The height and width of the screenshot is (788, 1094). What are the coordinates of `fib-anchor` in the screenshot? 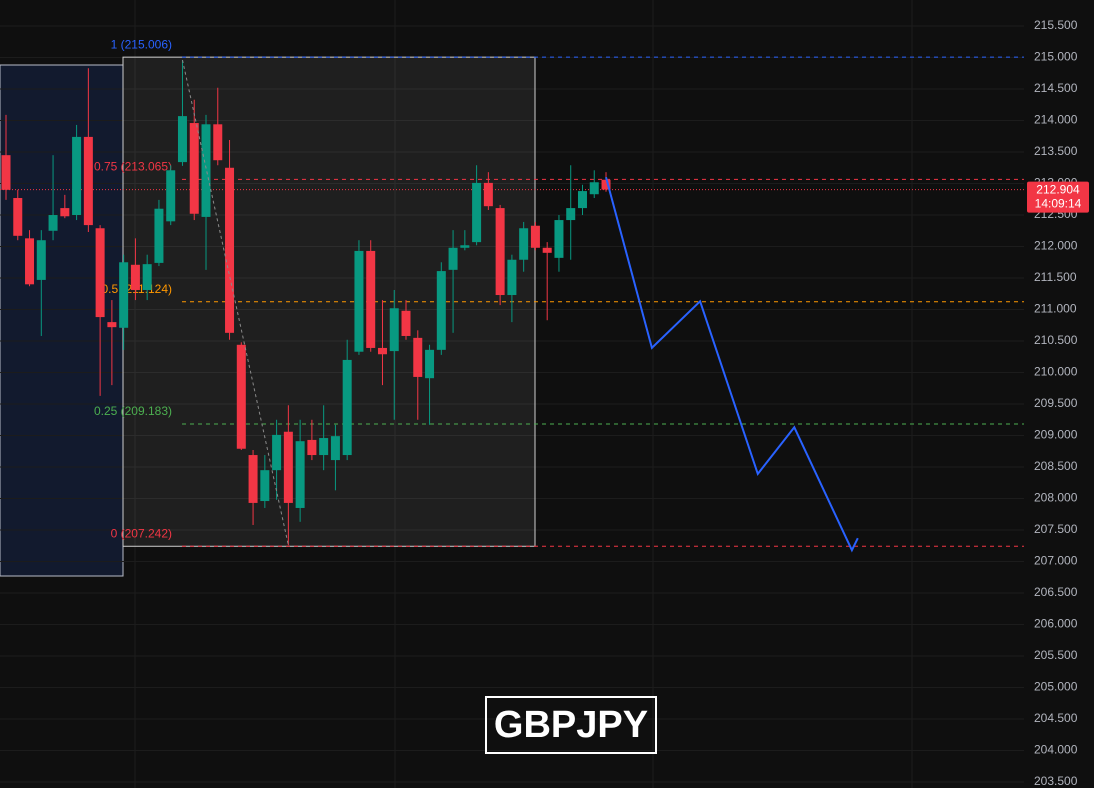 It's located at (235, 302).